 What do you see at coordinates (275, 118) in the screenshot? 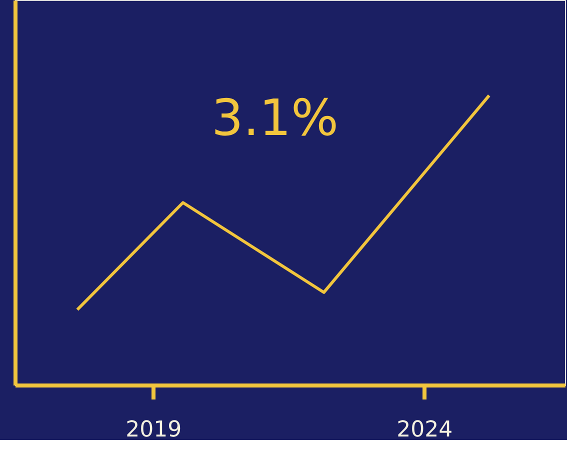
I see `annotation: 3.1%` at bounding box center [275, 118].